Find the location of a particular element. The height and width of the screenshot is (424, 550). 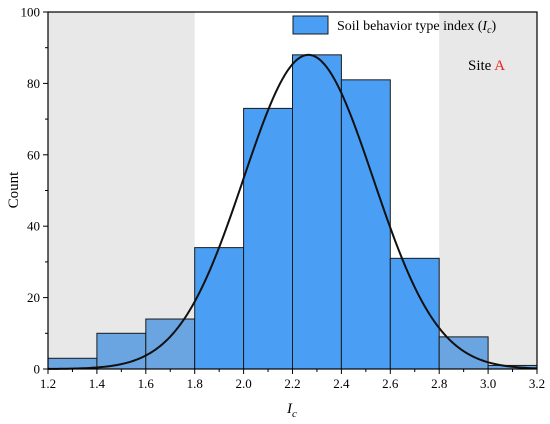

x-tick-label: 1.4 is located at coordinates (97, 383).